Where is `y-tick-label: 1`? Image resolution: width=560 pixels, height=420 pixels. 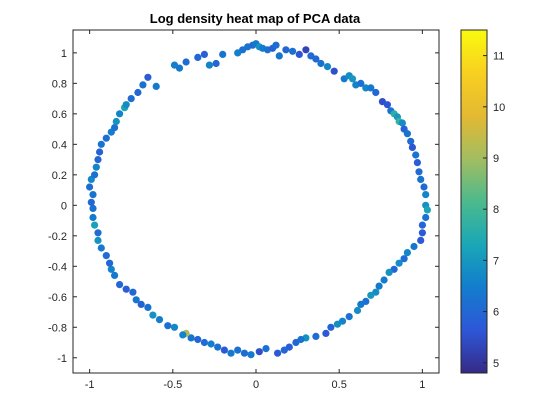
y-tick-label: 1 is located at coordinates (64, 54).